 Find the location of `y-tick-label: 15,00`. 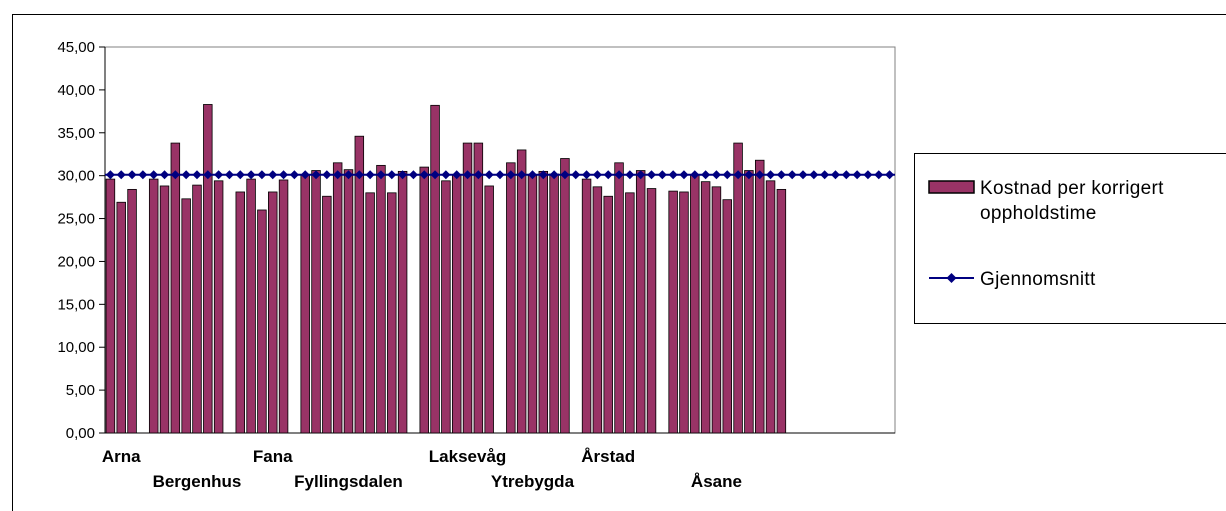

y-tick-label: 15,00 is located at coordinates (76, 304).